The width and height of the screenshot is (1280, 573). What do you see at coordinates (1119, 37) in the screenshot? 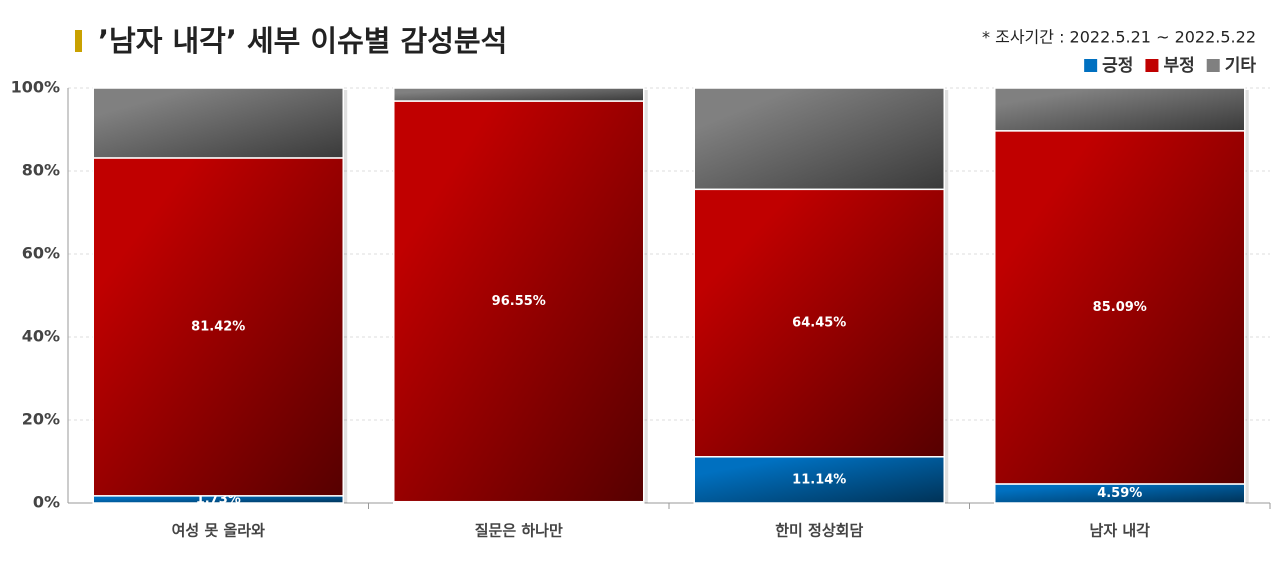
I see `chart-subtitle: * 조사기간 : 2022.5.21 ~ 2022.5.22` at bounding box center [1119, 37].